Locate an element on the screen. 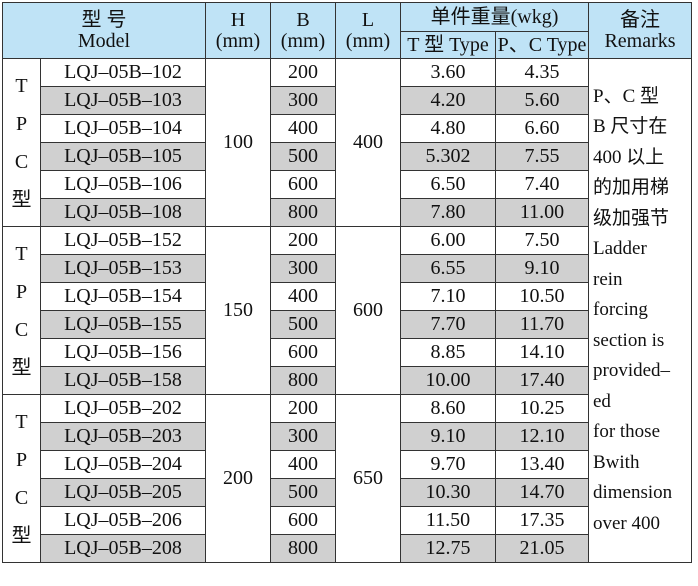  table-row: LQJ–05B–205 500 10.30 14.70 is located at coordinates (347, 492).